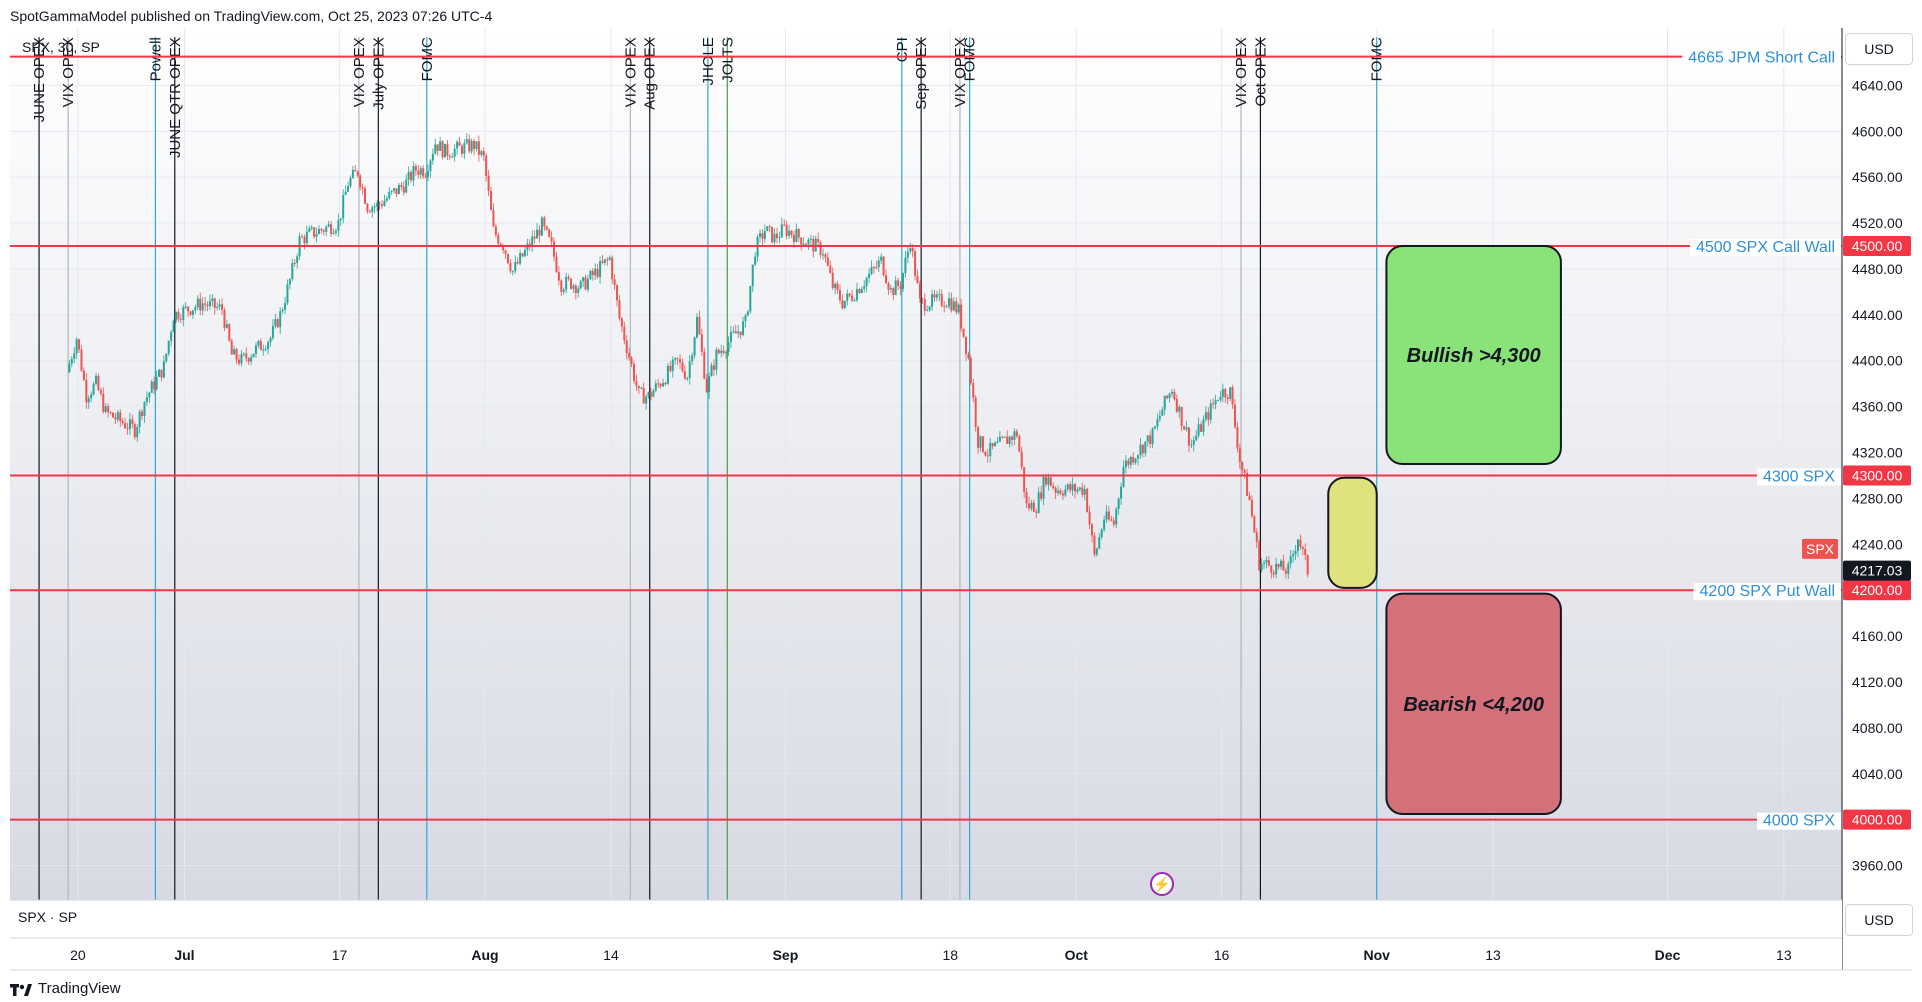  Describe the element at coordinates (427, 59) in the screenshot. I see `event-label: FOMC` at that location.